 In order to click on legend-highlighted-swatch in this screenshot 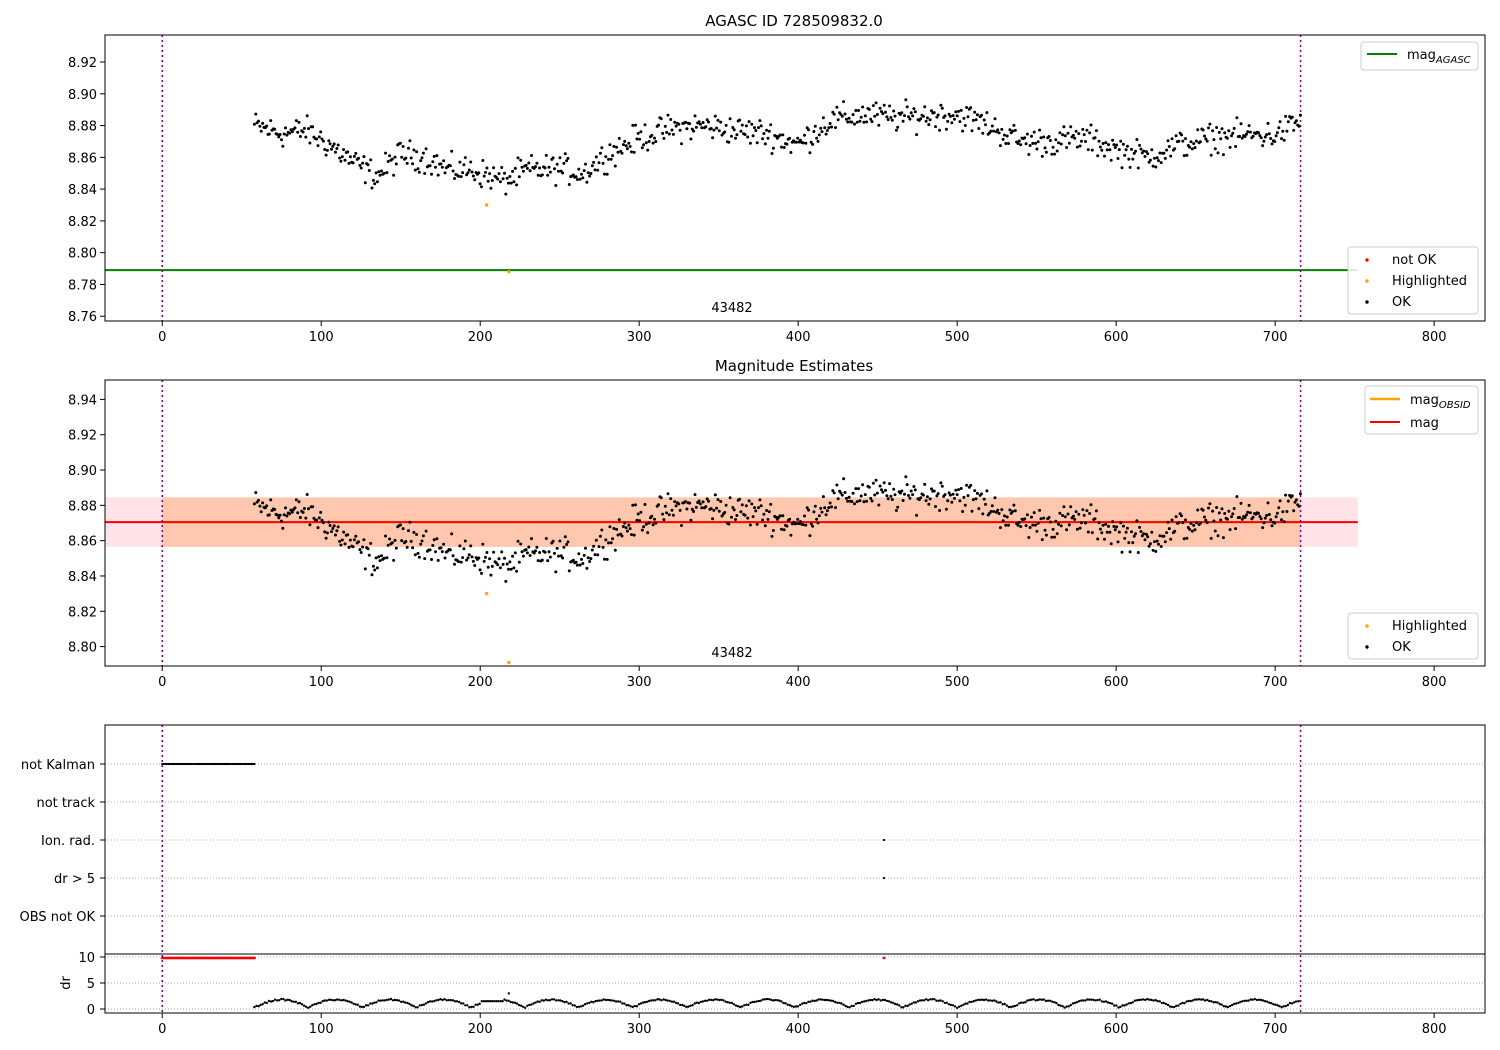, I will do `click(1367, 281)`.